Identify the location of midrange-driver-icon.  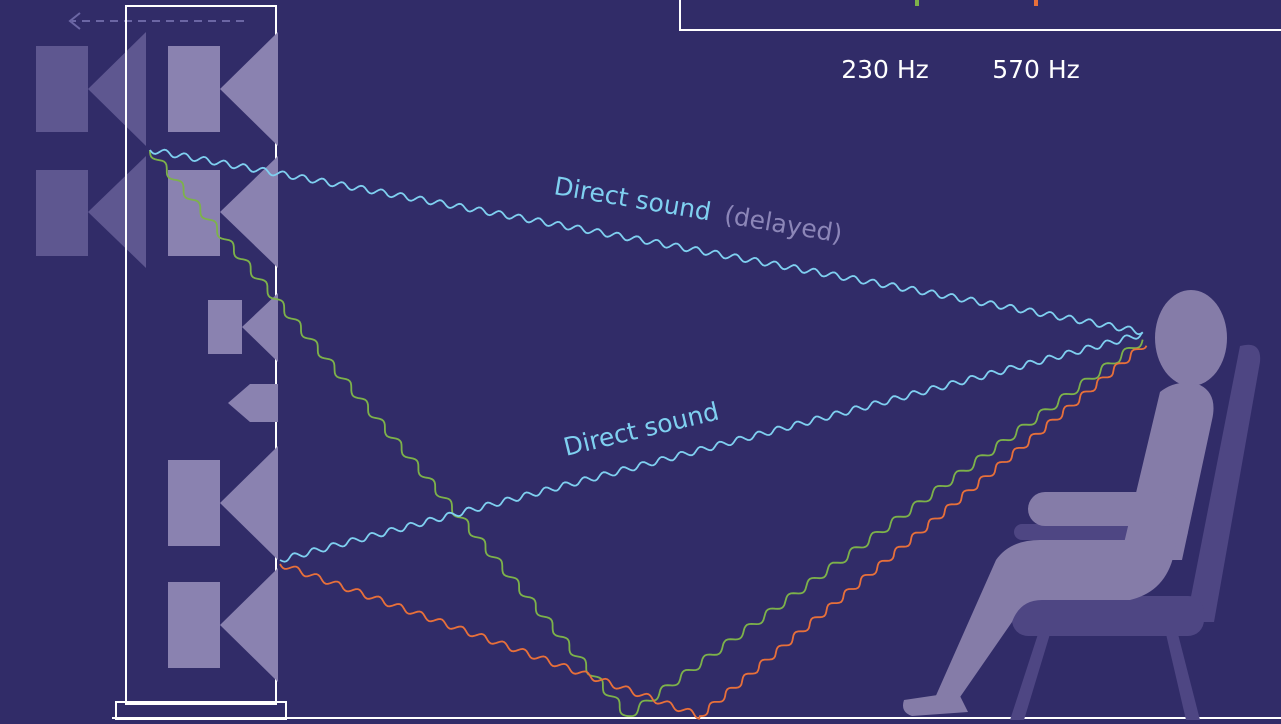
(243, 327).